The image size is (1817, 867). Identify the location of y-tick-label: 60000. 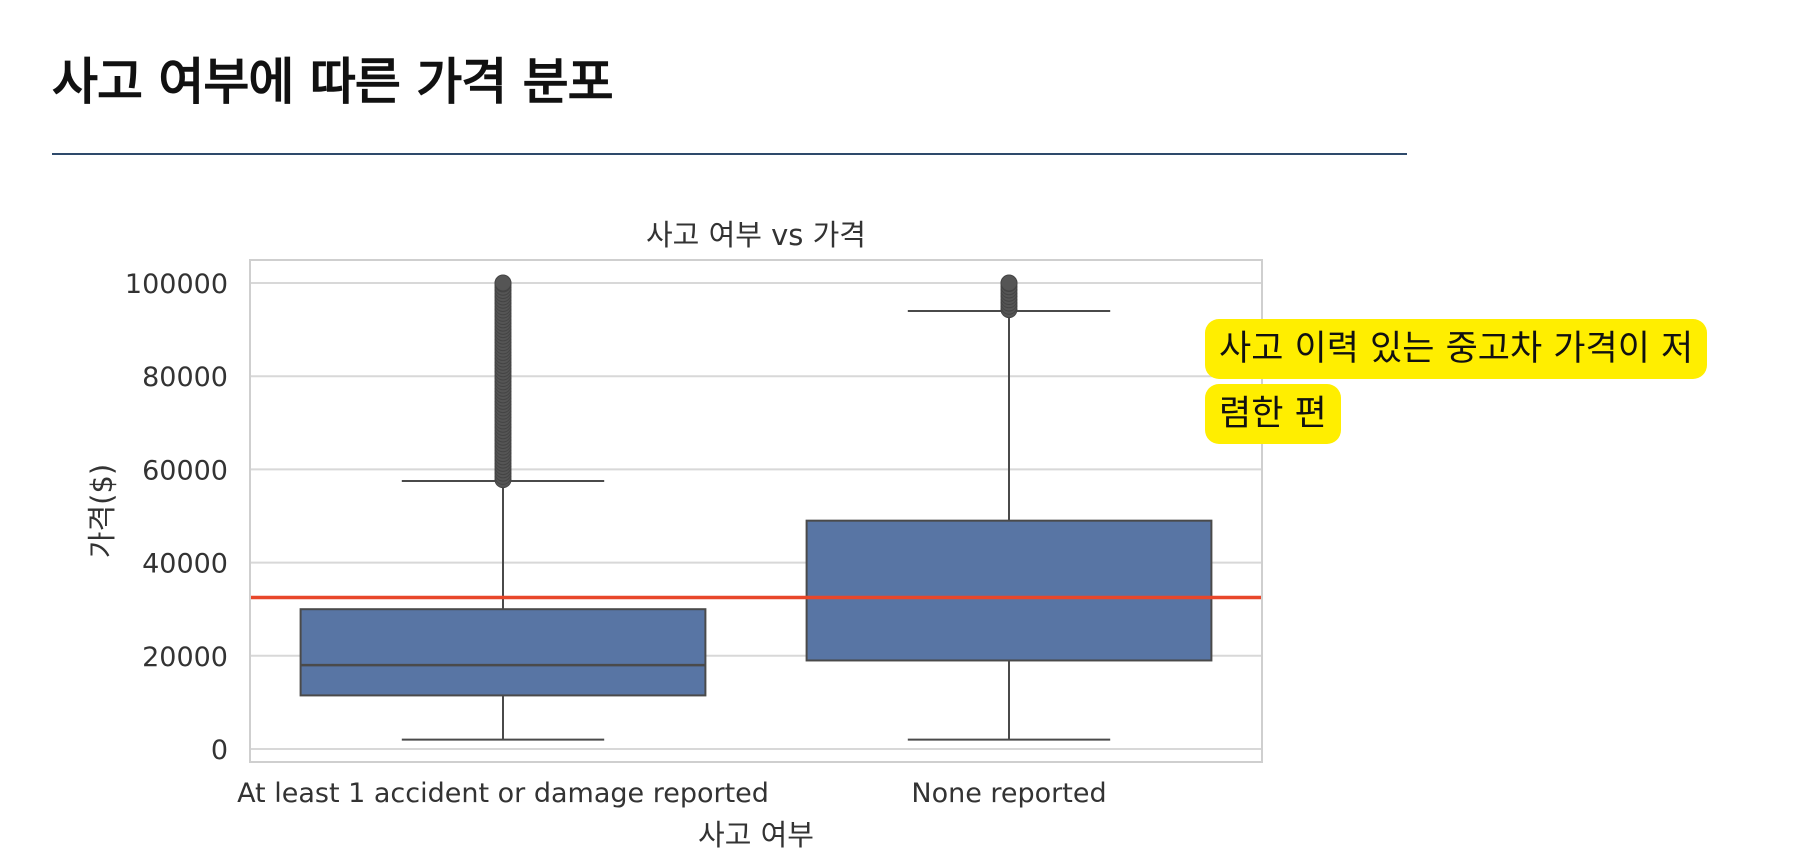
(185, 470).